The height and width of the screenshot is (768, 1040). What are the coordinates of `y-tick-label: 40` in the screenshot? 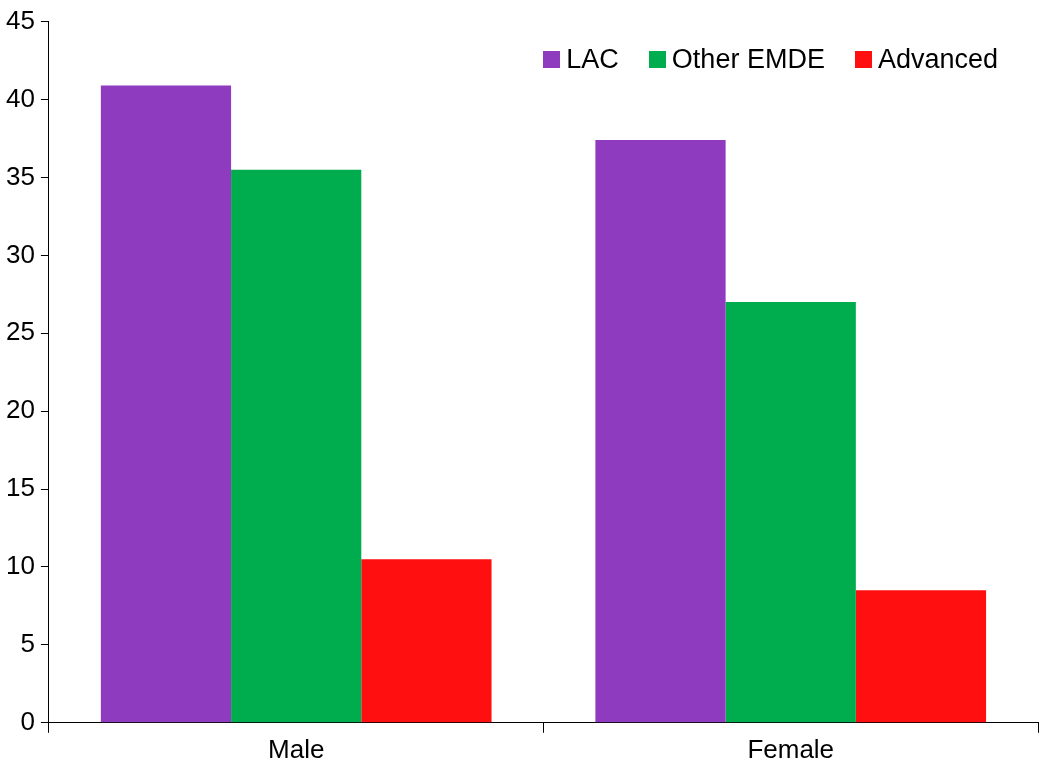 It's located at (20, 97).